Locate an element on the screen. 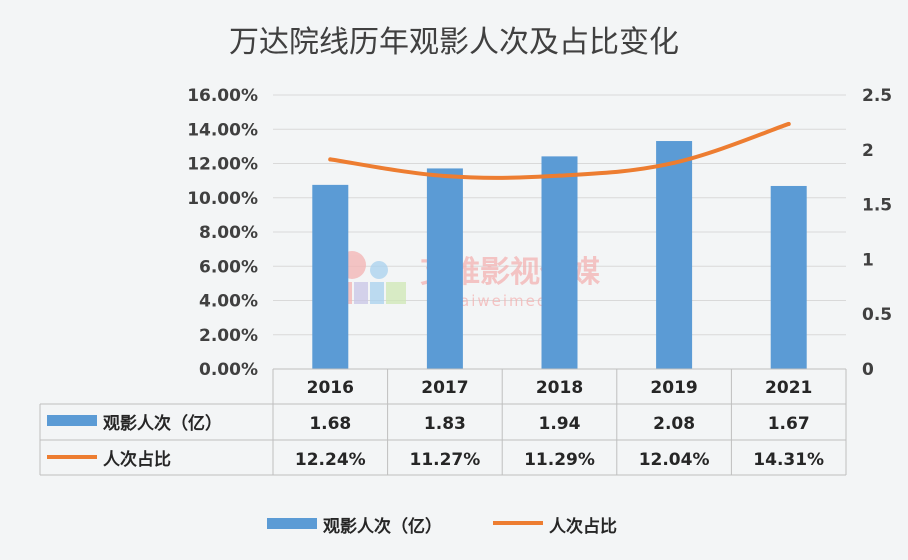 Image resolution: width=908 pixels, height=560 pixels. watermark-logo-bar-green is located at coordinates (396, 293).